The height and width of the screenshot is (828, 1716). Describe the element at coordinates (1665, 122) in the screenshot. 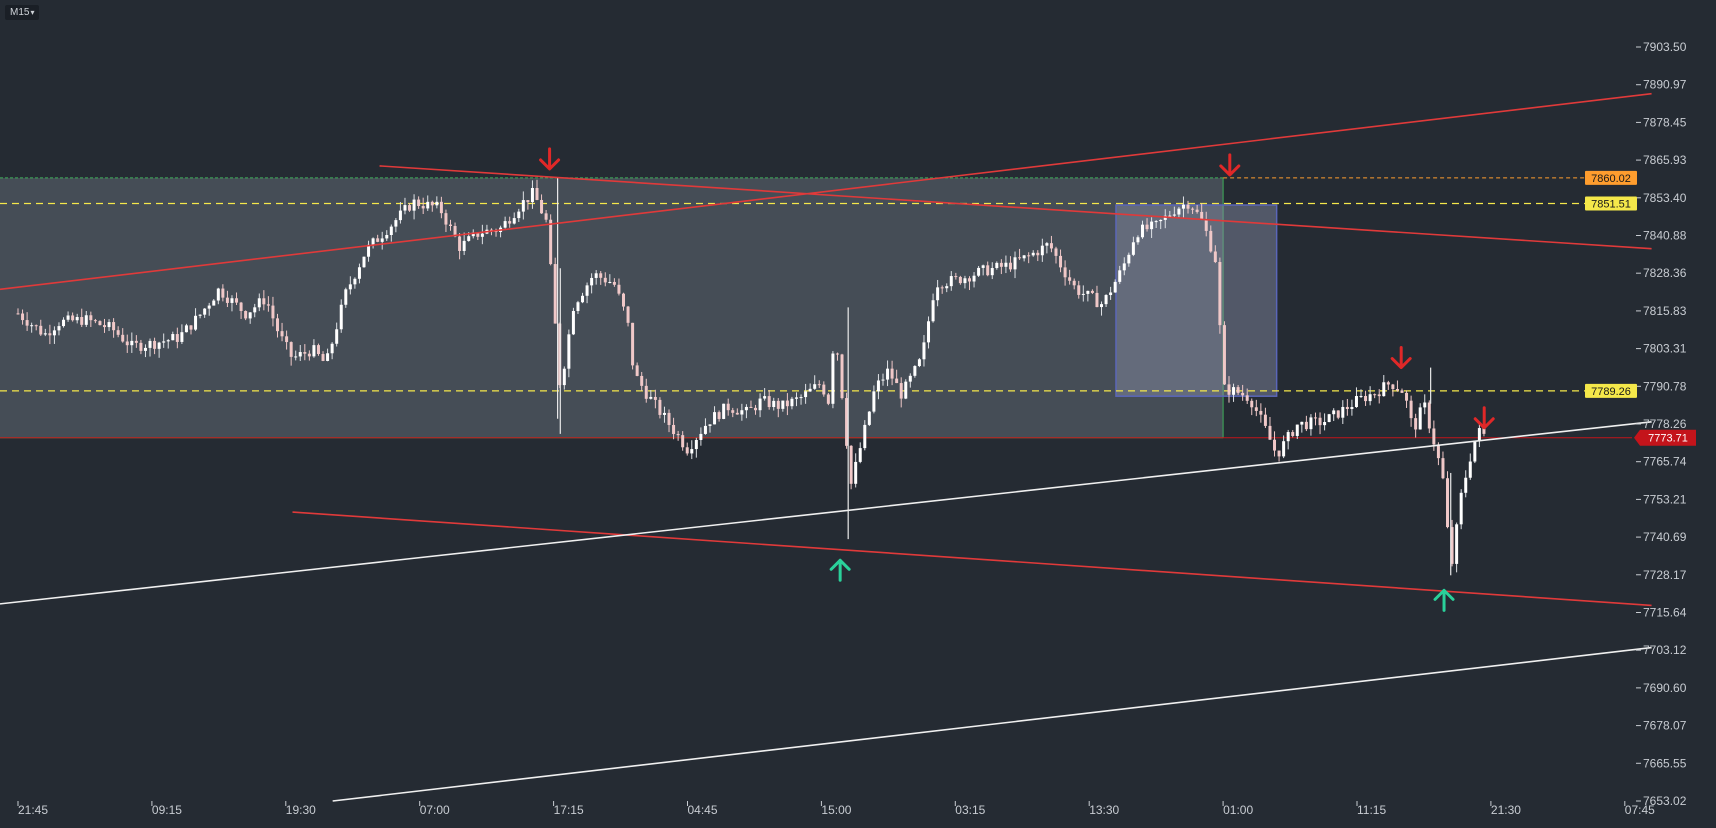

I see `y-tick-label: 7878.45` at that location.